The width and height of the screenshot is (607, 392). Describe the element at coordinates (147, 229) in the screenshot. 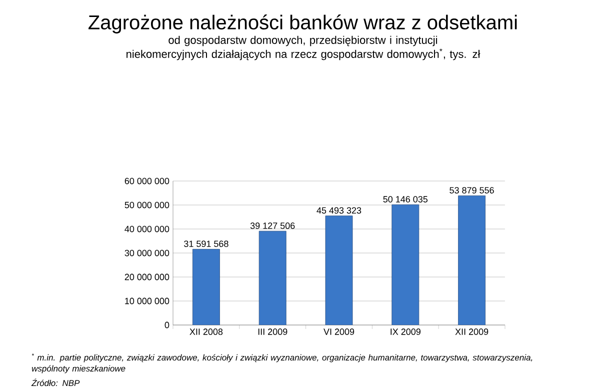

I see `y-tick-label: 40 000 000` at that location.